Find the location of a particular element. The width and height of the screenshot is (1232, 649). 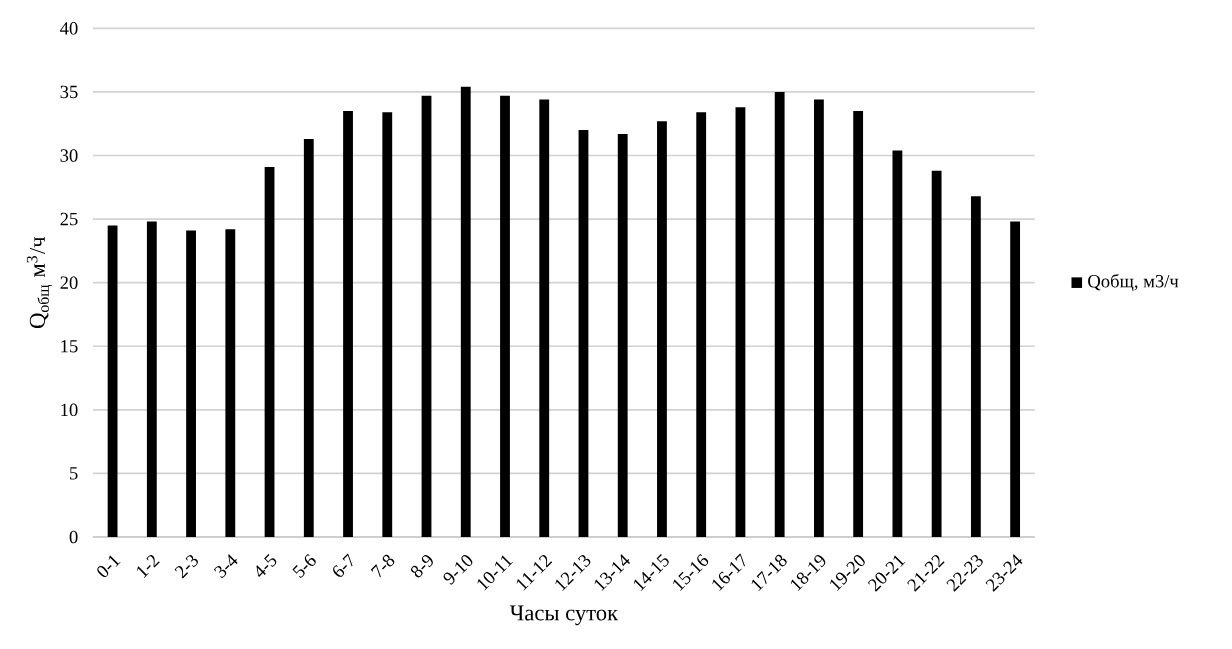

x-tick-label: 3-4 is located at coordinates (225, 566).